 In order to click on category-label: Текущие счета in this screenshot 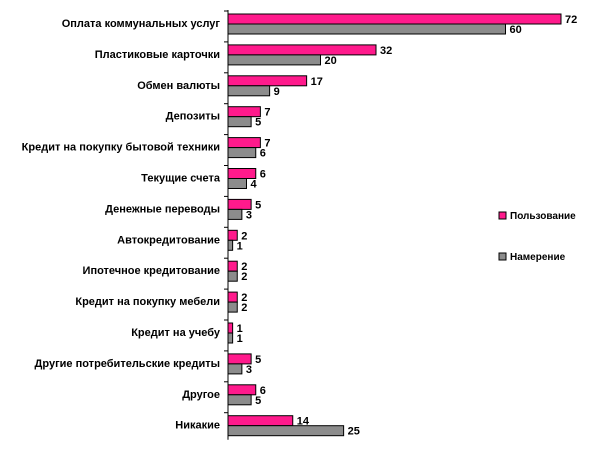, I will do `click(181, 179)`.